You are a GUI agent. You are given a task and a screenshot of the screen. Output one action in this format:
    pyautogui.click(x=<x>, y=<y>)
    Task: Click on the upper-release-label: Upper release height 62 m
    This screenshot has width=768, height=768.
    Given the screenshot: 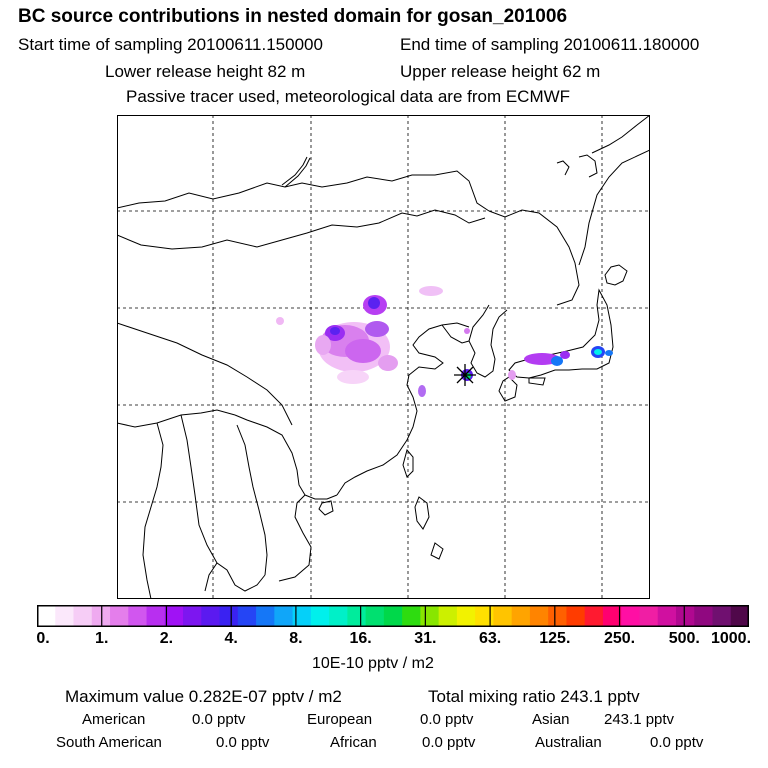 What is the action you would take?
    pyautogui.click(x=500, y=71)
    